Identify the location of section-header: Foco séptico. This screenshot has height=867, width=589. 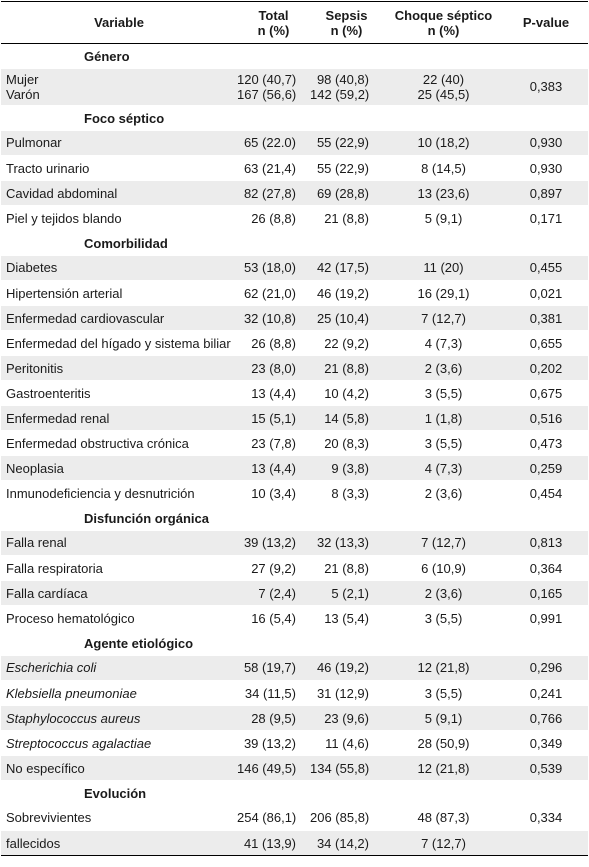
(294, 118).